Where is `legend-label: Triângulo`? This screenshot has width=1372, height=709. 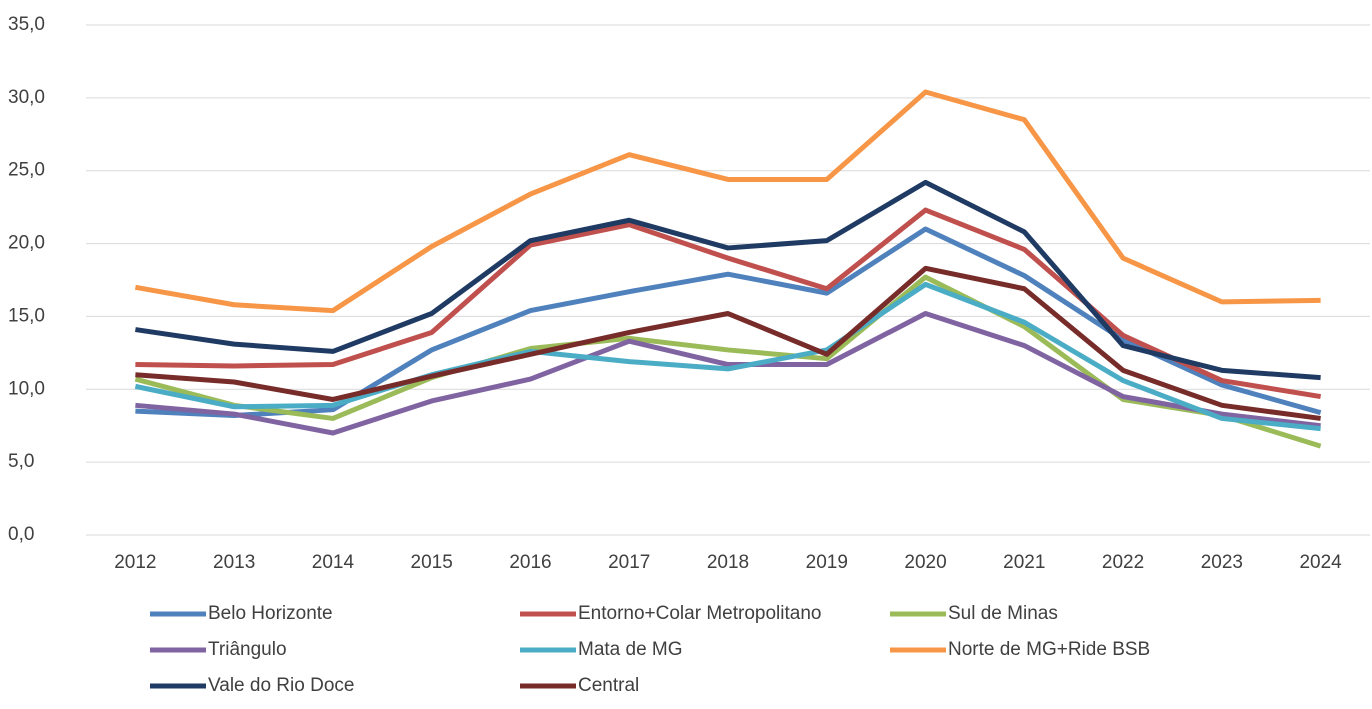
legend-label: Triângulo is located at coordinates (247, 649).